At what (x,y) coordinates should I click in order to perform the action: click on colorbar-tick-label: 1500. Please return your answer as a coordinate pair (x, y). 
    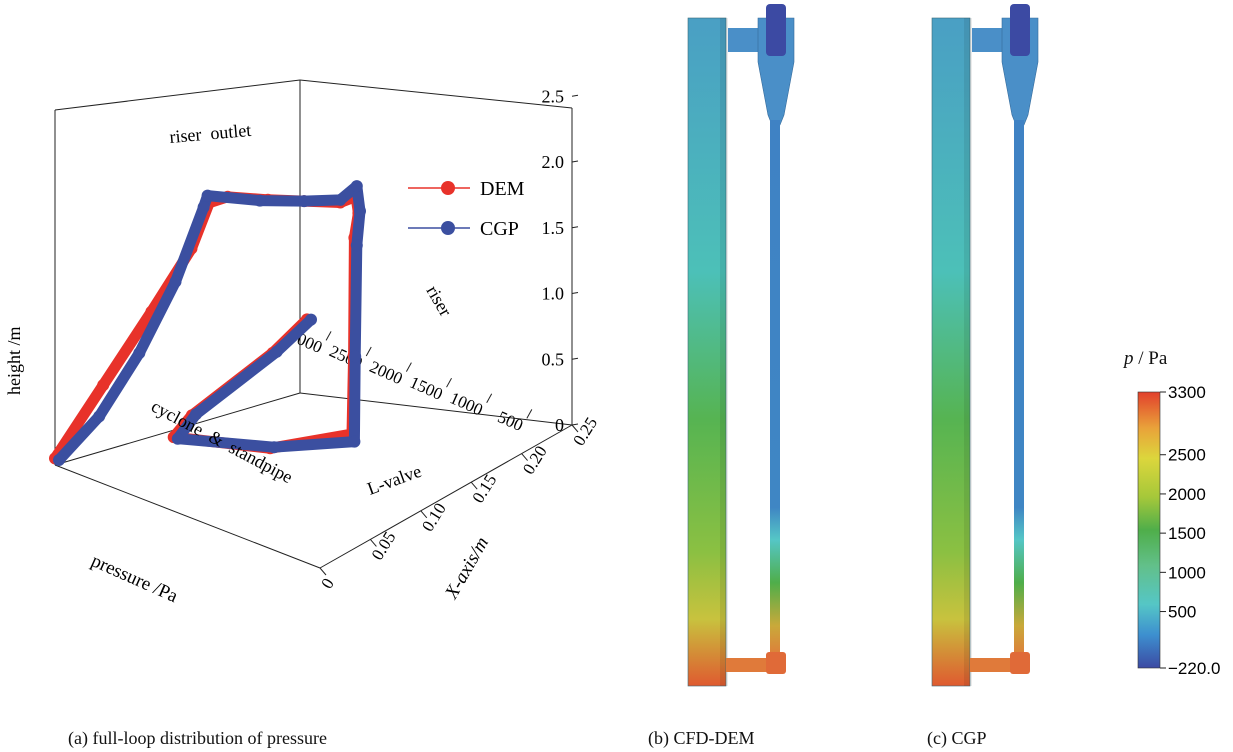
    Looking at the image, I should click on (1187, 533).